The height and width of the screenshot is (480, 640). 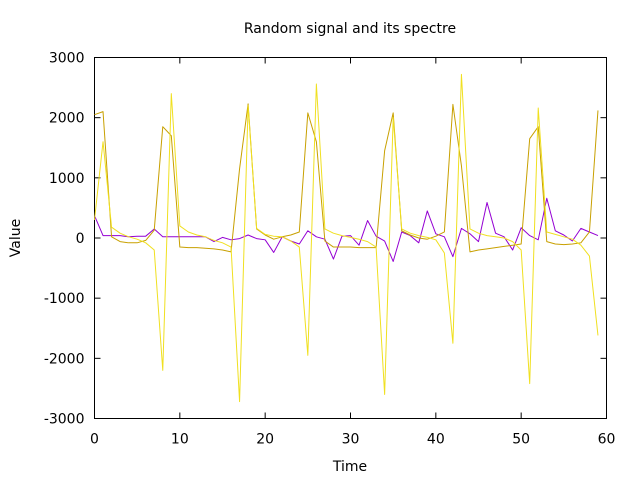 What do you see at coordinates (607, 440) in the screenshot?
I see `x-tick-label: 60` at bounding box center [607, 440].